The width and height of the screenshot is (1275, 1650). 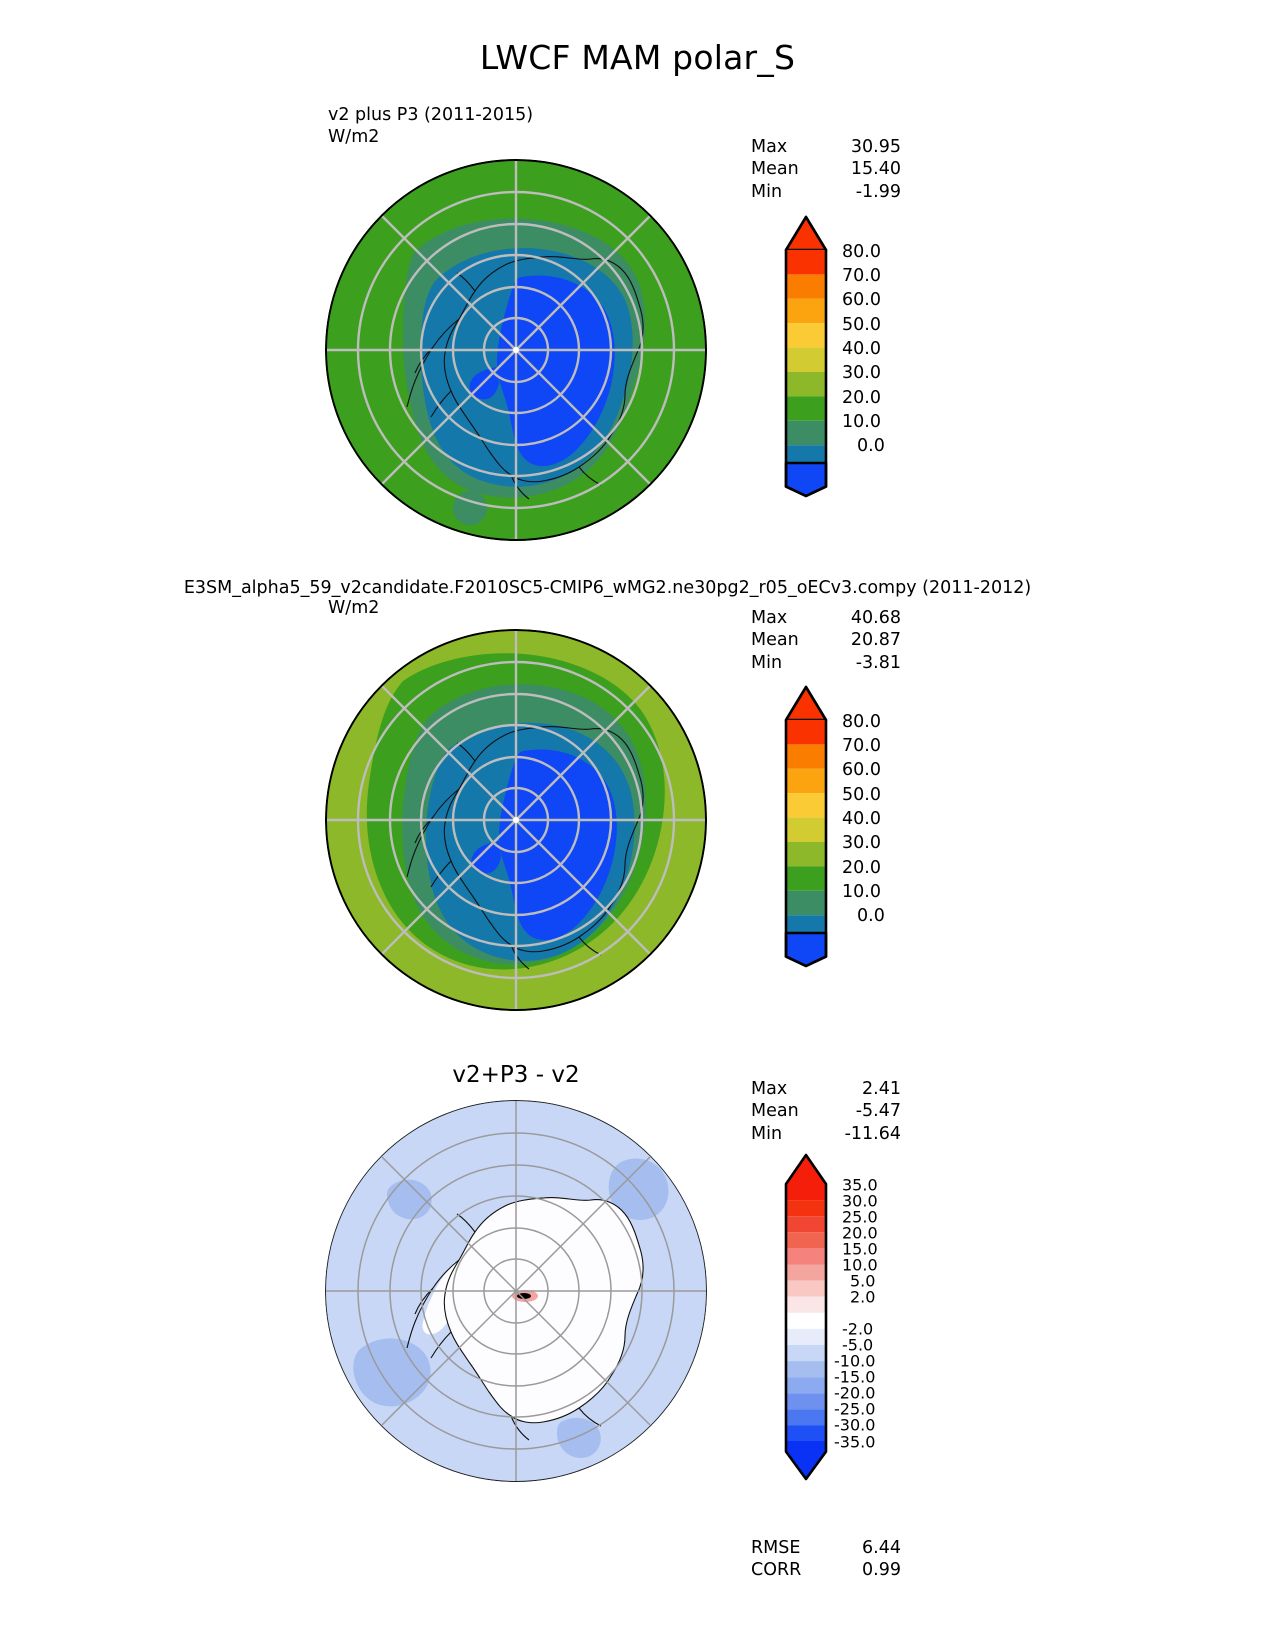 I want to click on stat-label: CORR, so click(x=776, y=1570).